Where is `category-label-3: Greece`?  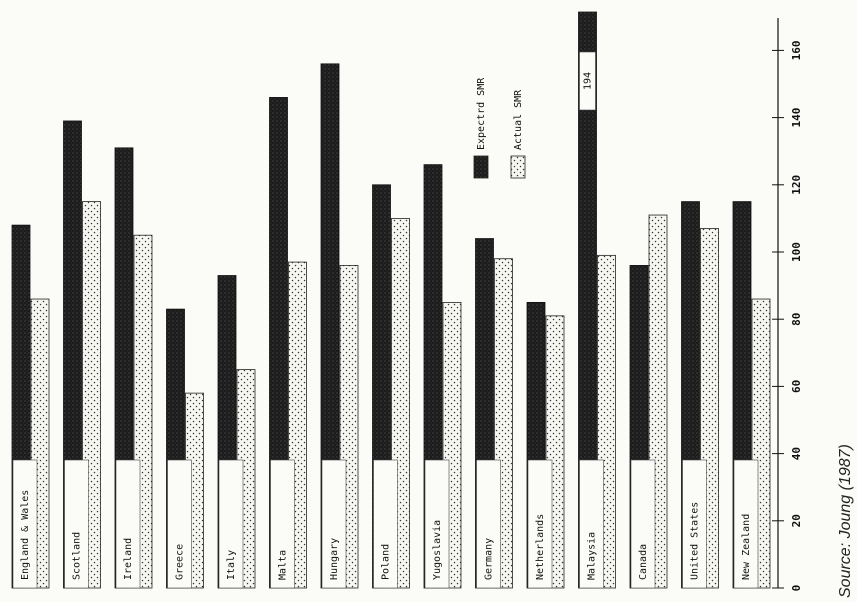 category-label-3: Greece is located at coordinates (180, 562).